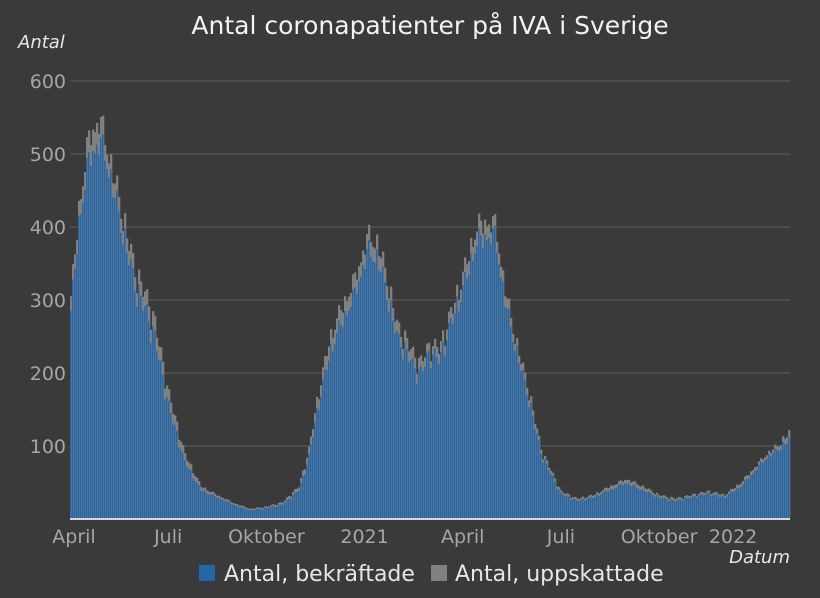 The width and height of the screenshot is (820, 598). Describe the element at coordinates (266, 537) in the screenshot. I see `x-tick-label: Oktober` at that location.